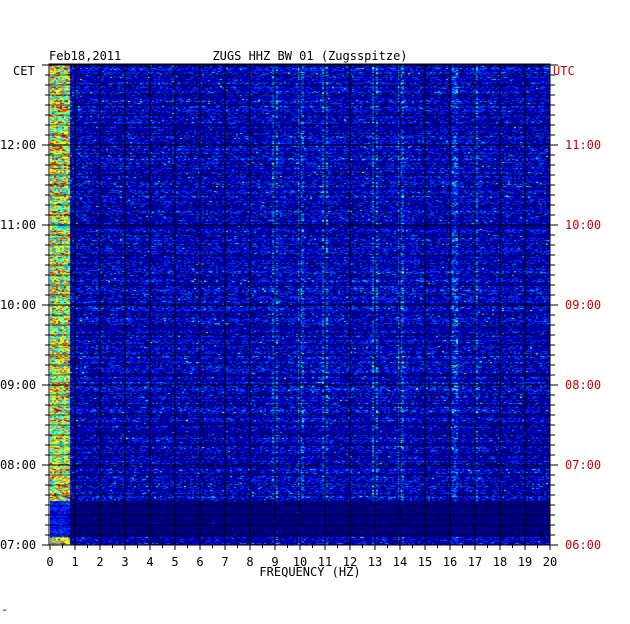 This screenshot has height=624, width=630. Describe the element at coordinates (99, 562) in the screenshot. I see `x-tick-label: 2` at that location.